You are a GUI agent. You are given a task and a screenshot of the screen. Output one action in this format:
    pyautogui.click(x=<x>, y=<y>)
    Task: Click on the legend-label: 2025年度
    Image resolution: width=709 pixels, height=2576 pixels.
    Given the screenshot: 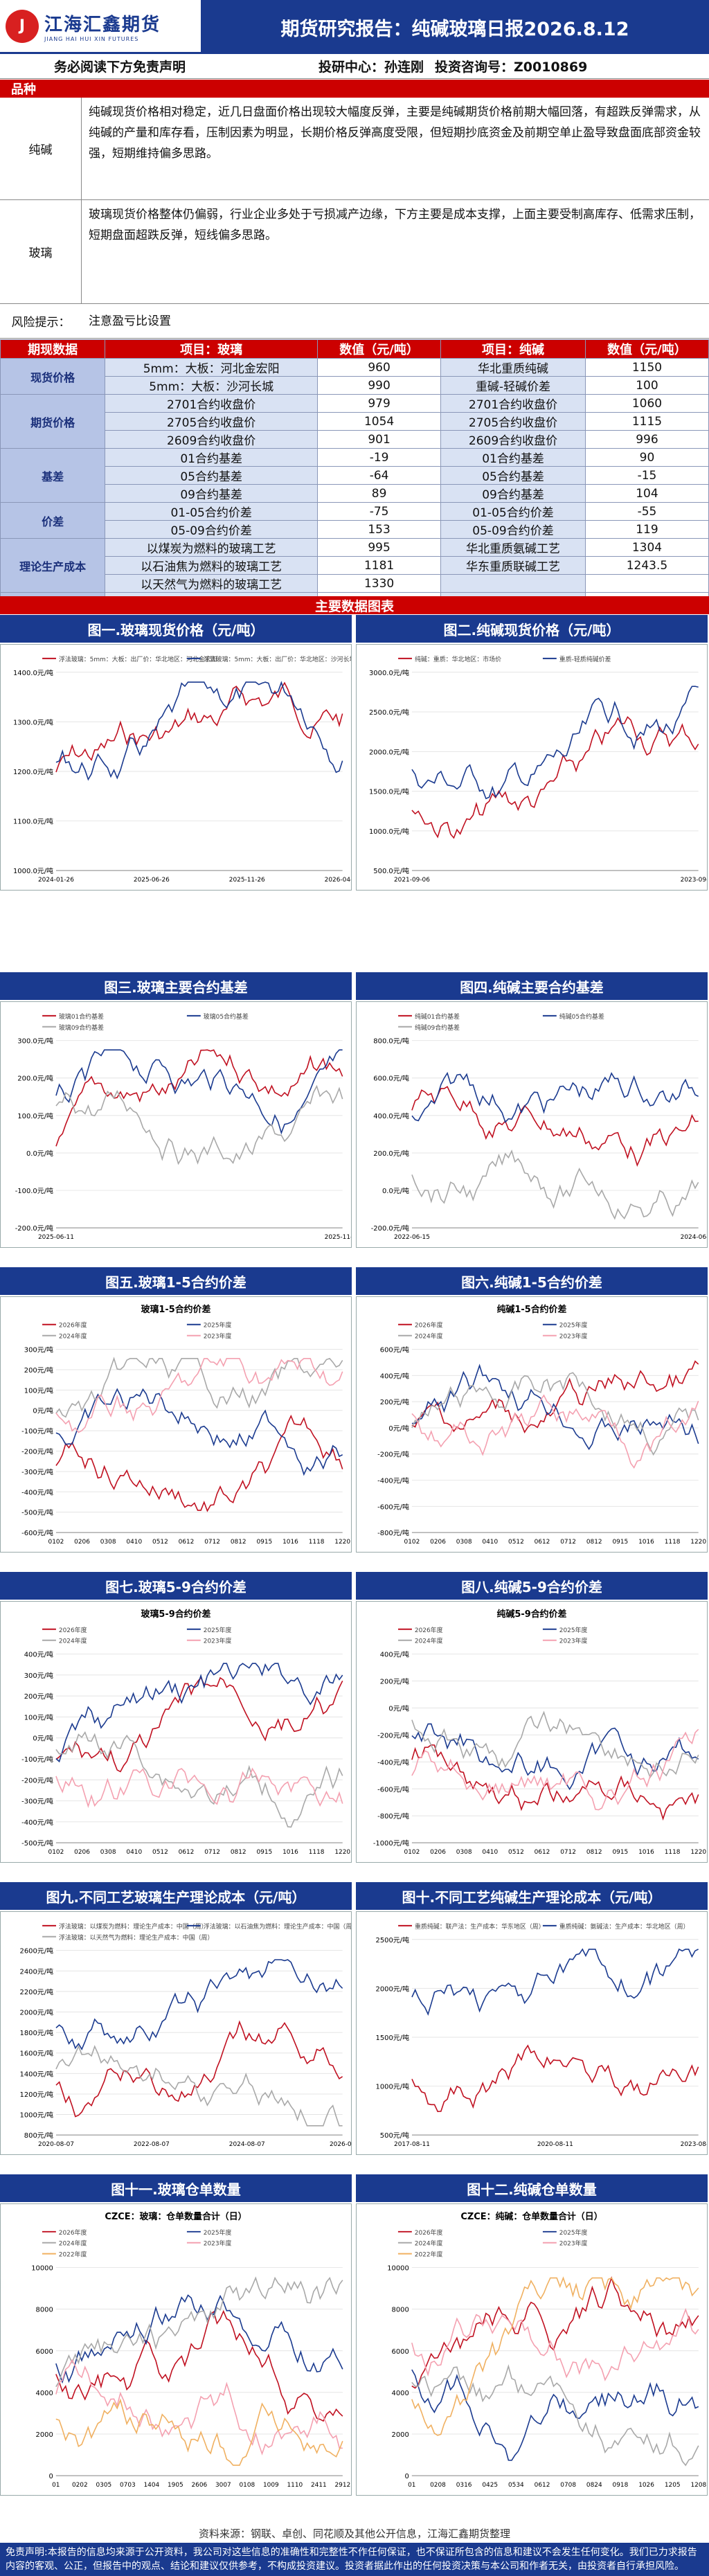 What is the action you would take?
    pyautogui.click(x=573, y=2232)
    